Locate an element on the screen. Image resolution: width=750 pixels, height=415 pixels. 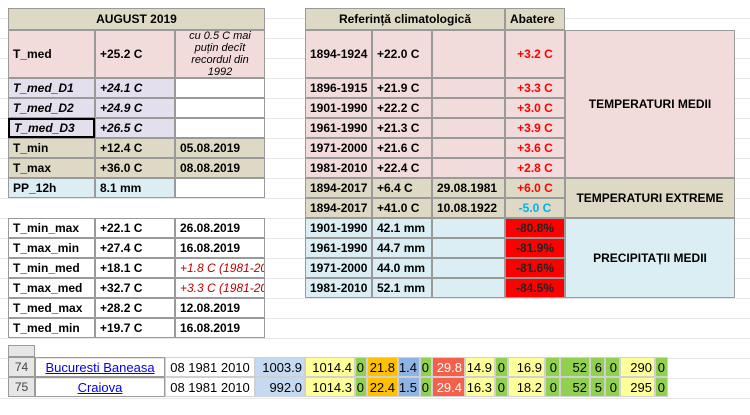
value: +27.4 C is located at coordinates (135, 248).